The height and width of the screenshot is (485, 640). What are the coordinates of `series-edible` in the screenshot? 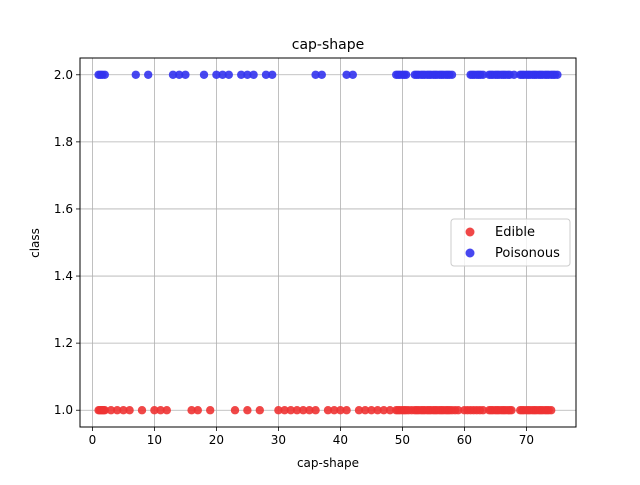 It's located at (325, 410).